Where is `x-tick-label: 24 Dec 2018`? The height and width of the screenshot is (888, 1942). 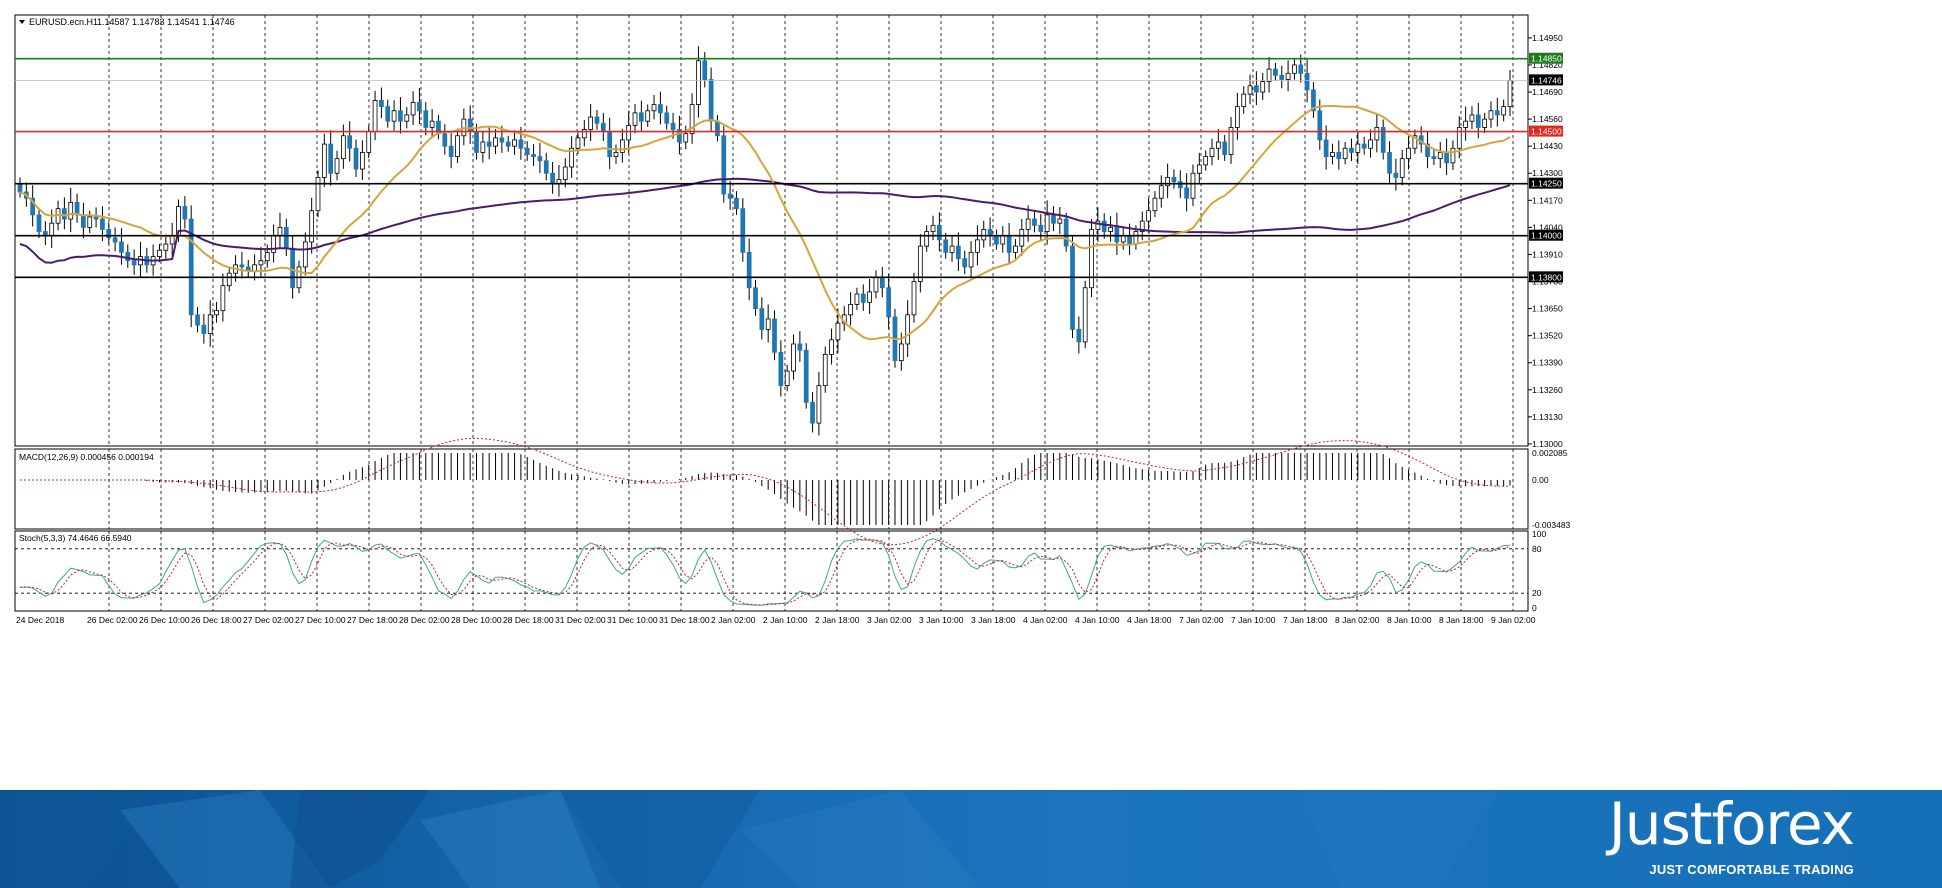
x-tick-label: 24 Dec 2018 is located at coordinates (40, 620).